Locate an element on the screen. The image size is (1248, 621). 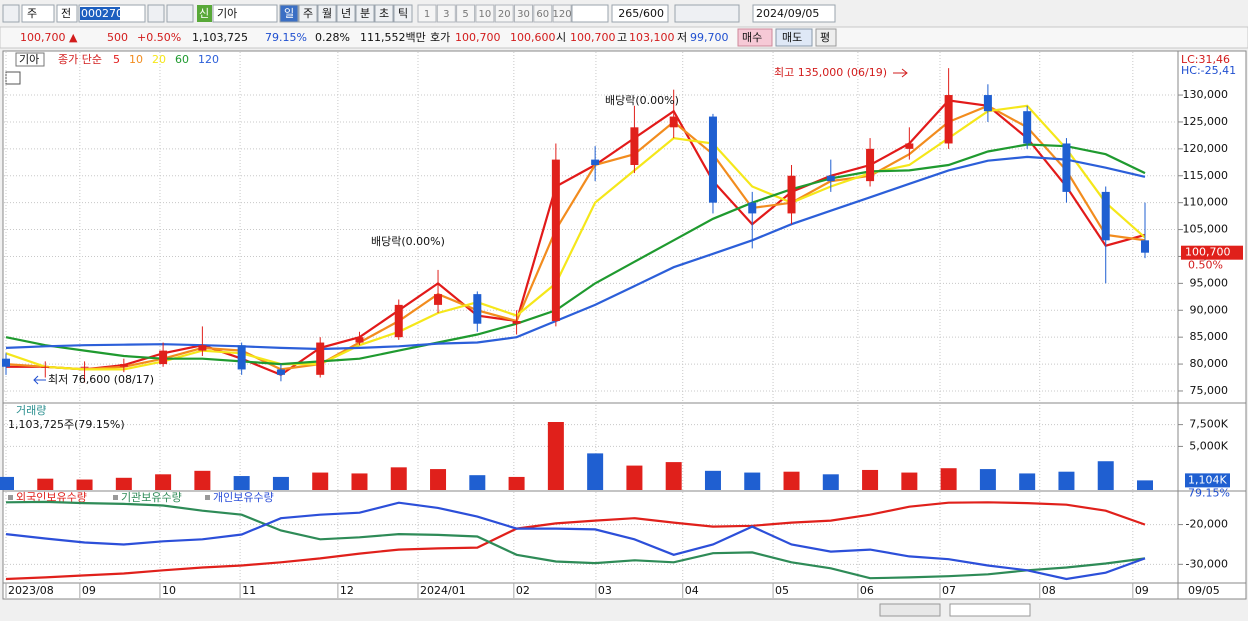
count-box is located at coordinates (640, 13).